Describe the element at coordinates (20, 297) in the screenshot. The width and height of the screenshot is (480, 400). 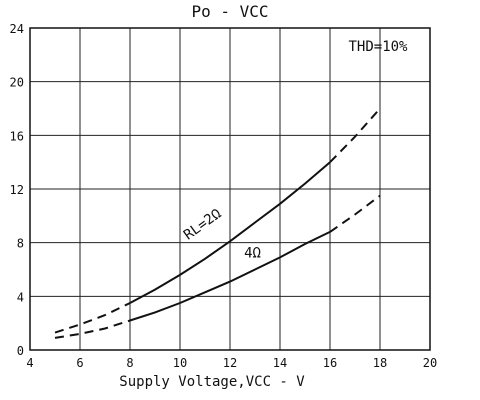
I see `y-tick-label: 4` at that location.